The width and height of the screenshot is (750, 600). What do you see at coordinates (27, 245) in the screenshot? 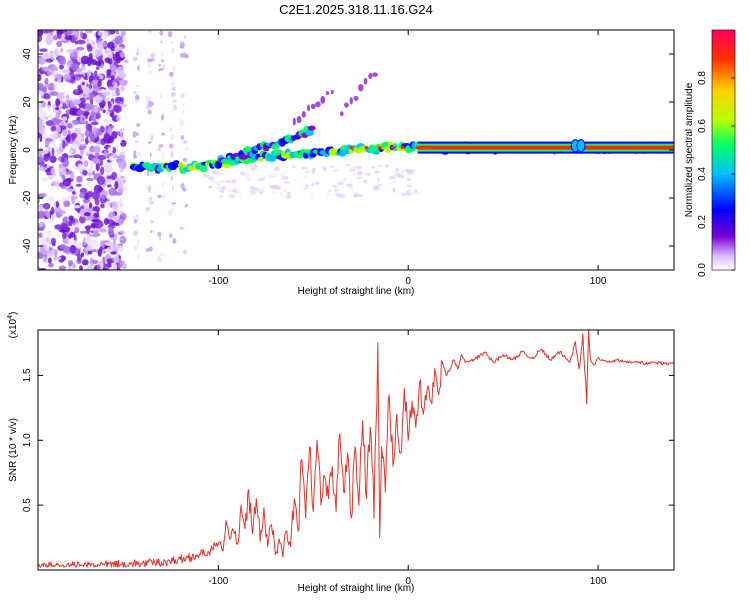
I see `y-tick-label: -40` at bounding box center [27, 245].